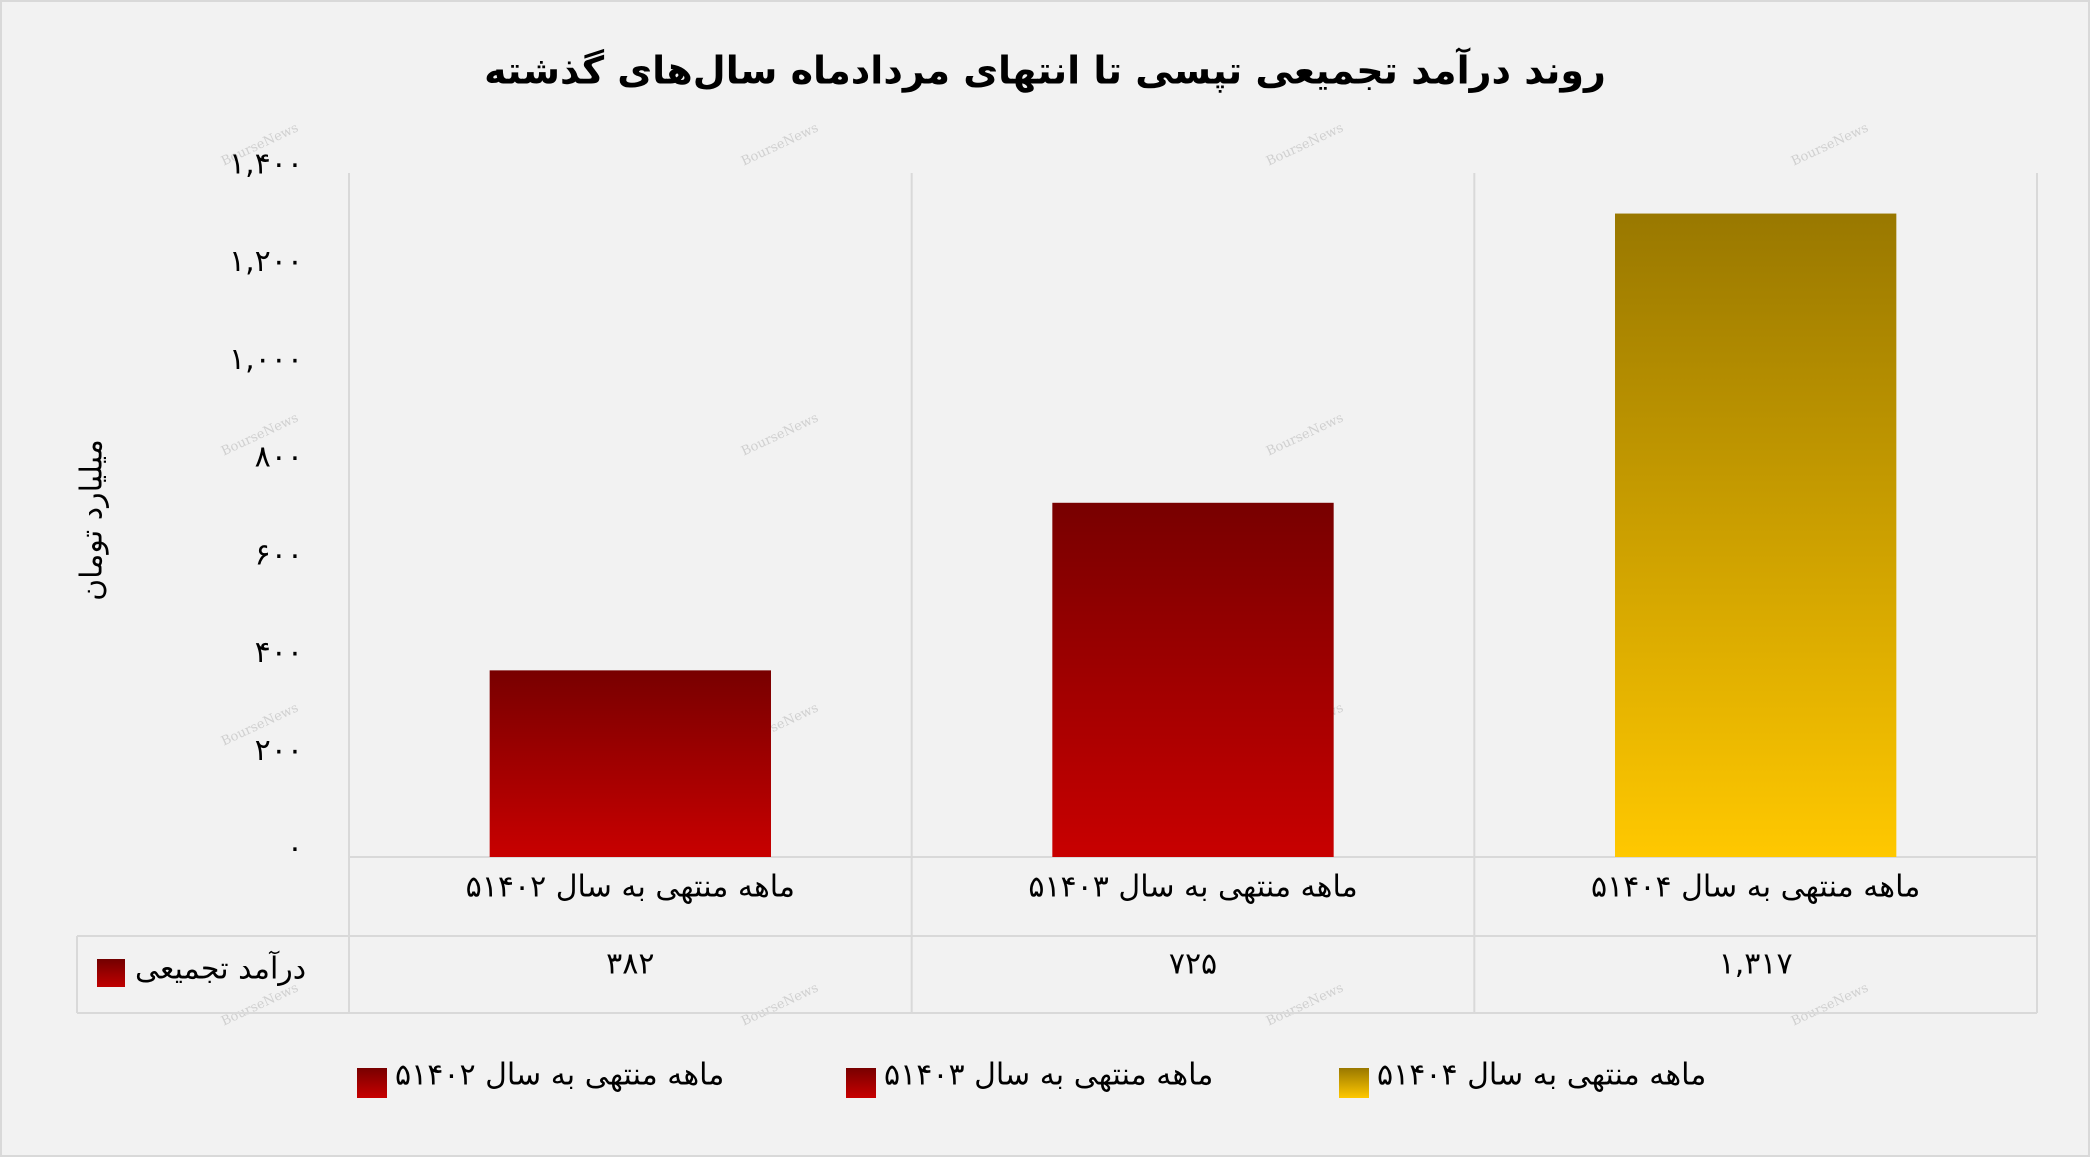 The height and width of the screenshot is (1157, 2090). I want to click on table-row-label: درآمد تجمیعی, so click(220, 969).